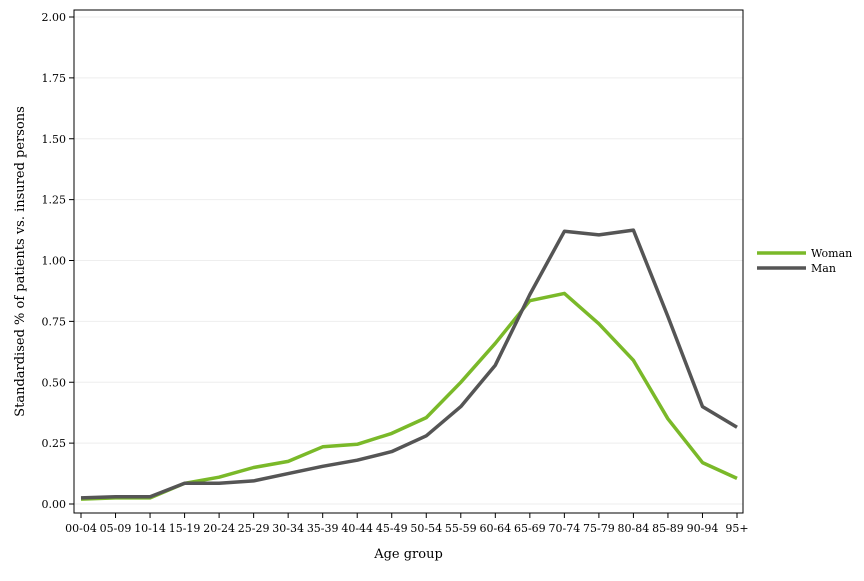 The width and height of the screenshot is (864, 581). Describe the element at coordinates (408, 554) in the screenshot. I see `x-axis-title: Age group` at that location.